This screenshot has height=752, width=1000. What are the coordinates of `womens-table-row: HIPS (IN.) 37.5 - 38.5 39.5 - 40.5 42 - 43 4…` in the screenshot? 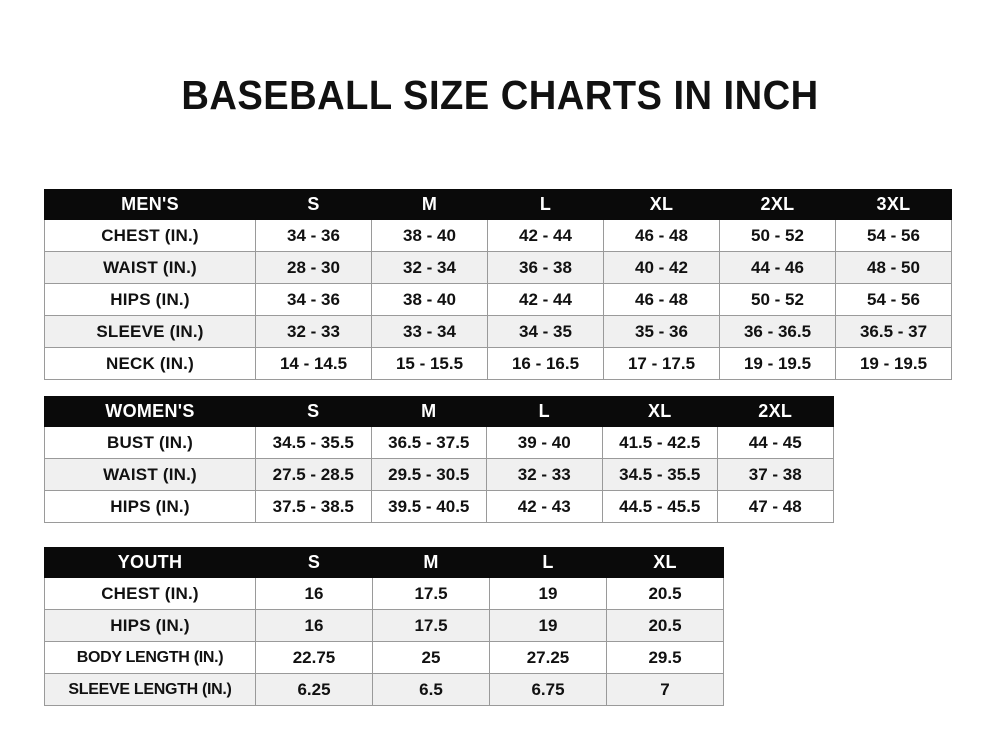 It's located at (439, 506).